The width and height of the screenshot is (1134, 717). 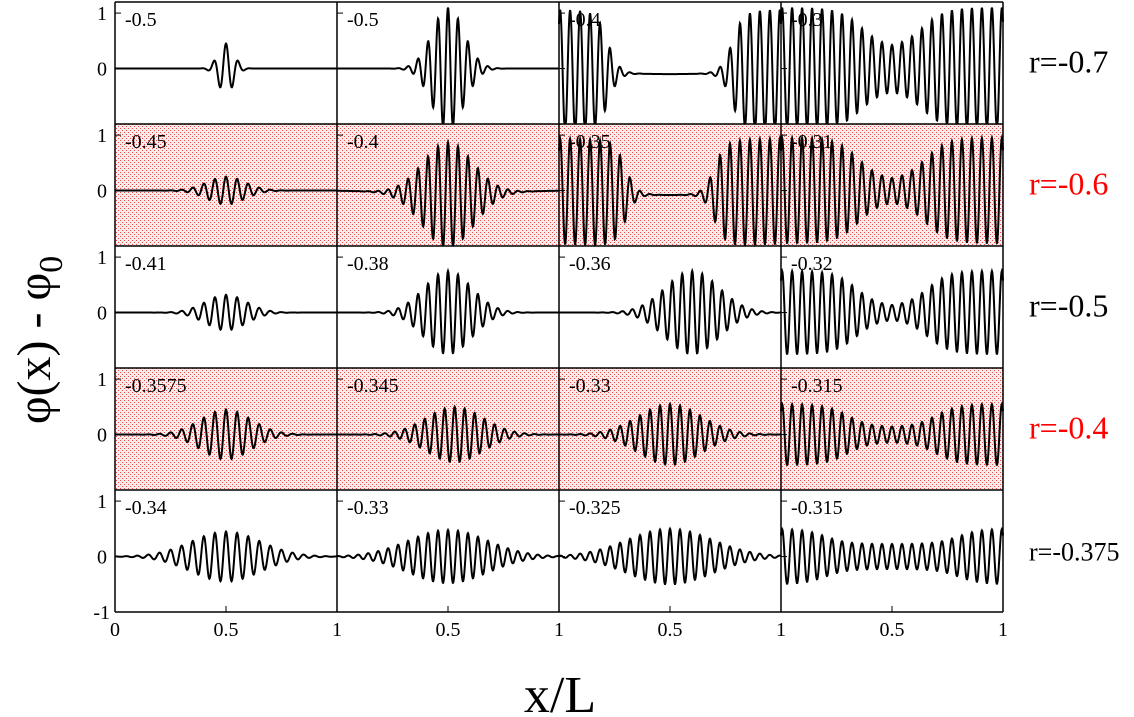 What do you see at coordinates (146, 264) in the screenshot?
I see `panel-label: -0.41` at bounding box center [146, 264].